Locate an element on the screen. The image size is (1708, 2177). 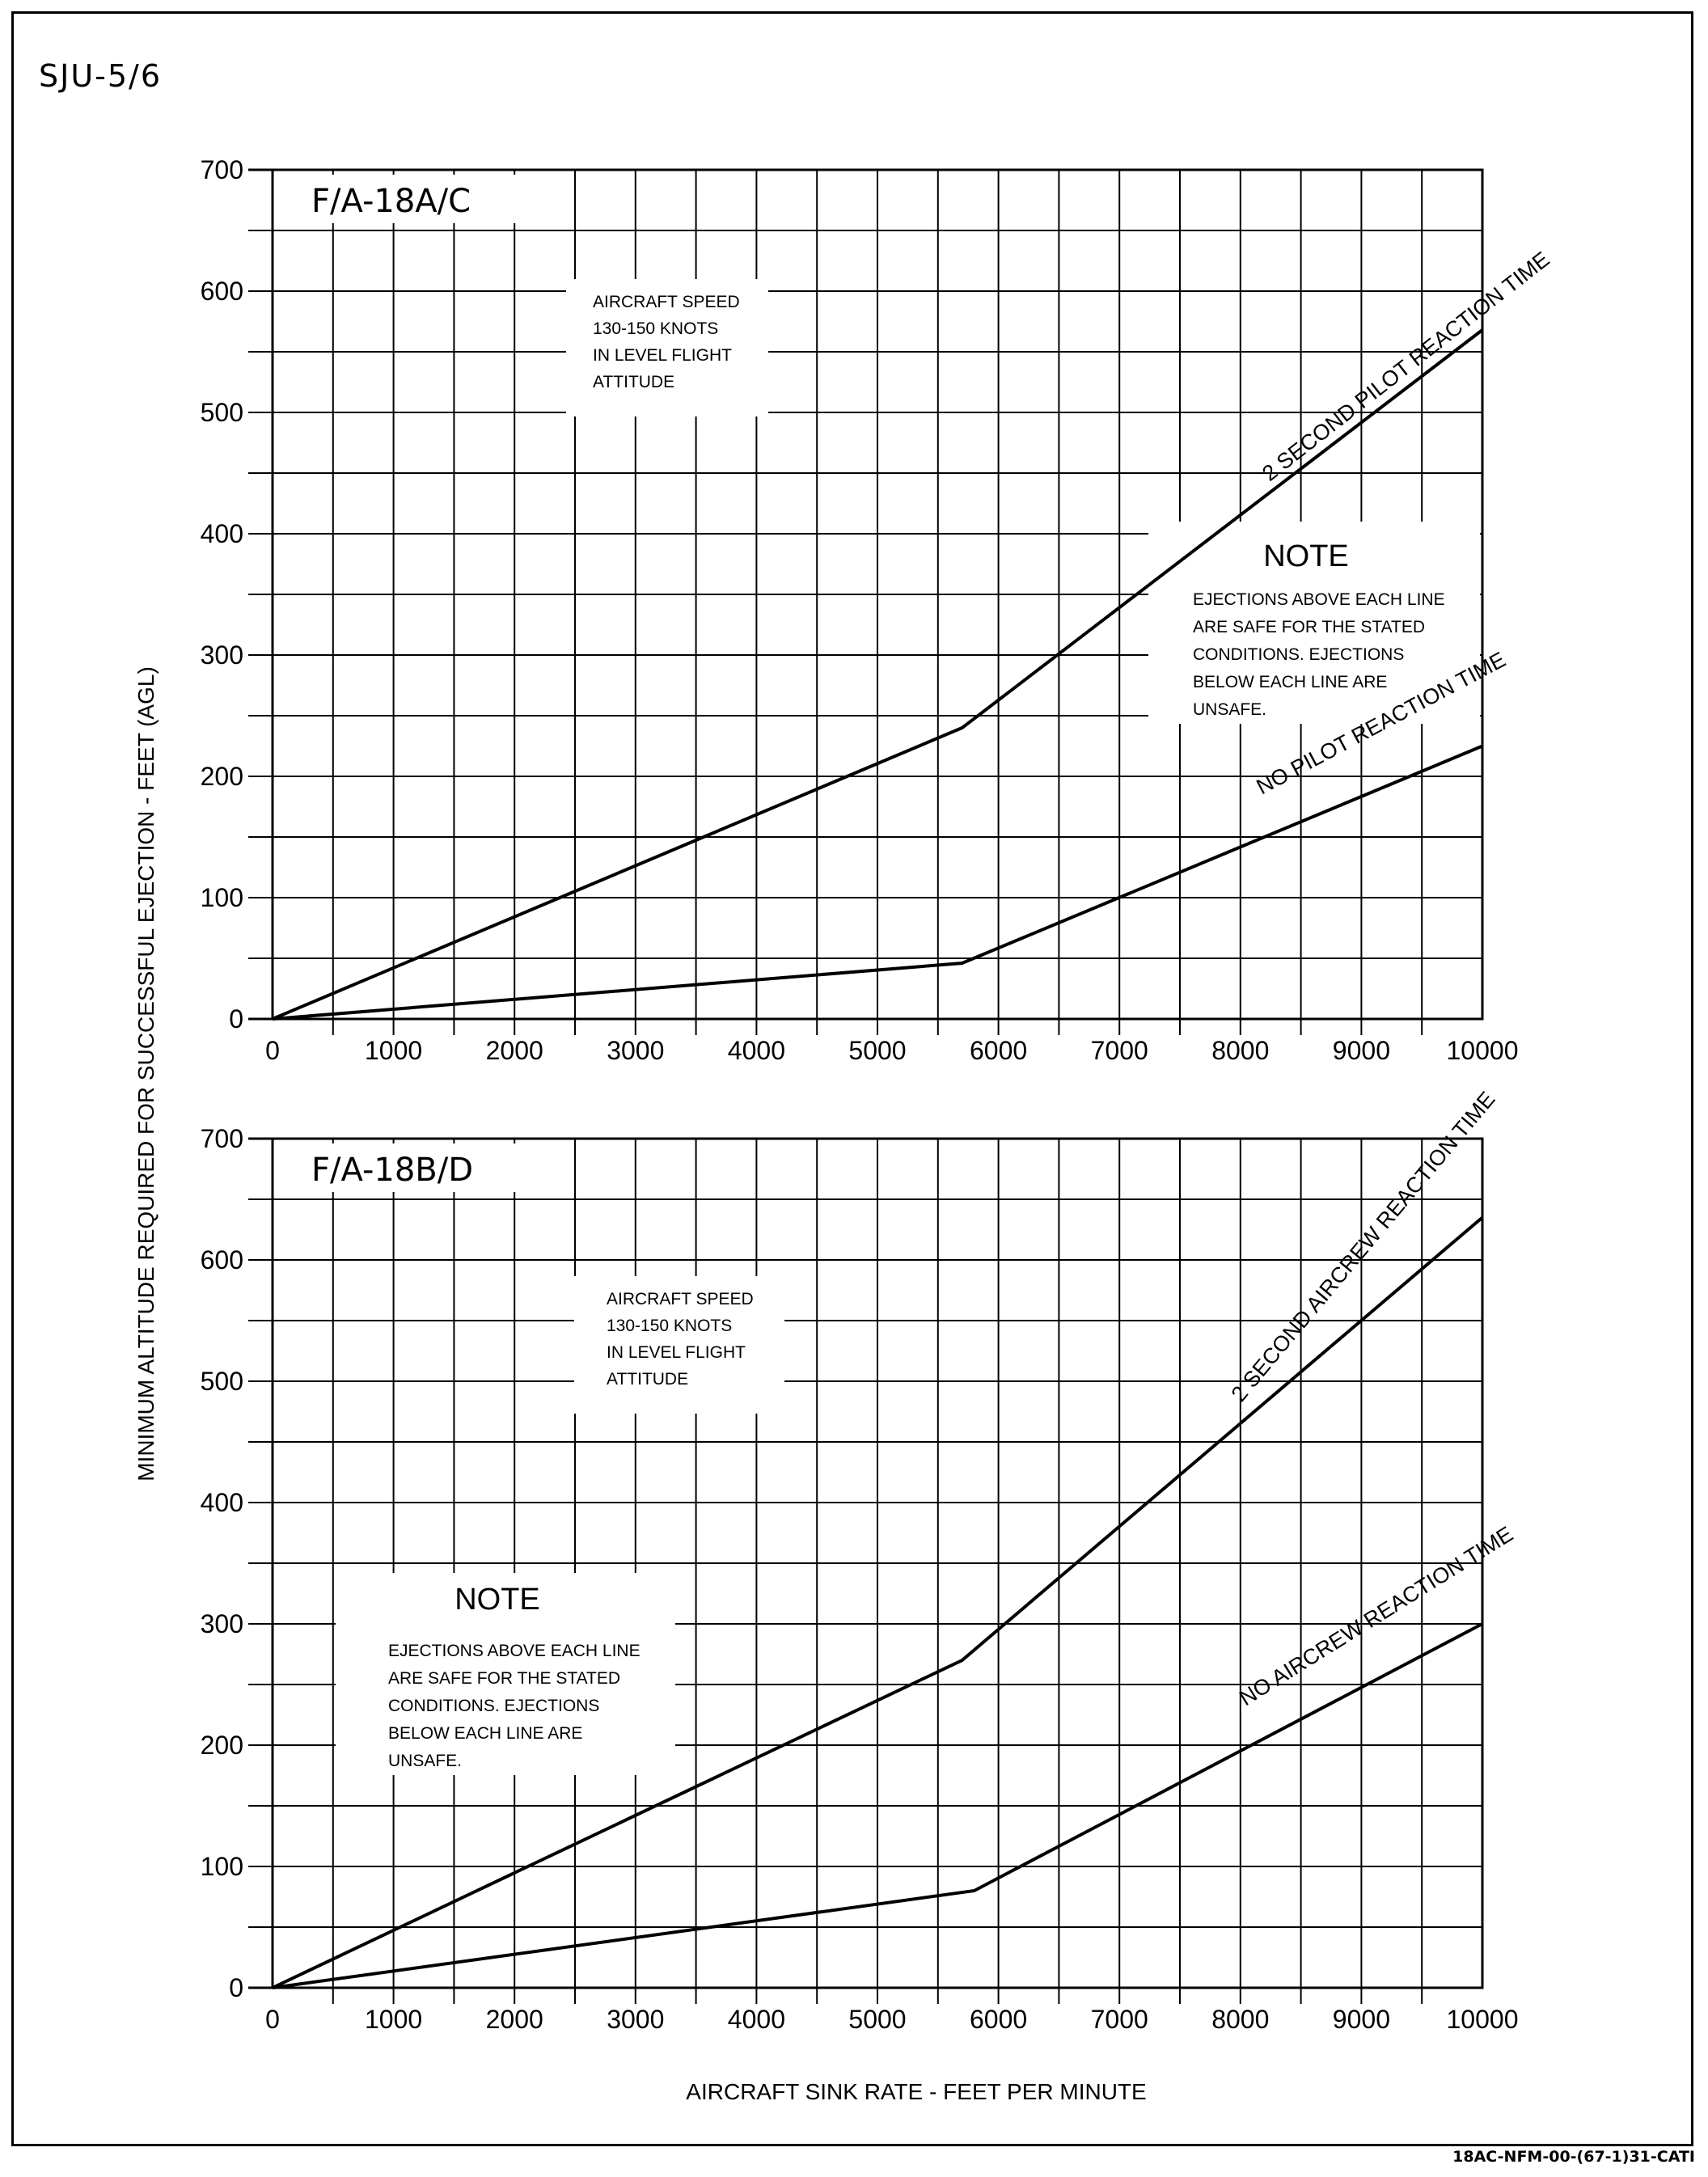
series-label: NO AIRCREW REACTION TIME is located at coordinates (1376, 1616).